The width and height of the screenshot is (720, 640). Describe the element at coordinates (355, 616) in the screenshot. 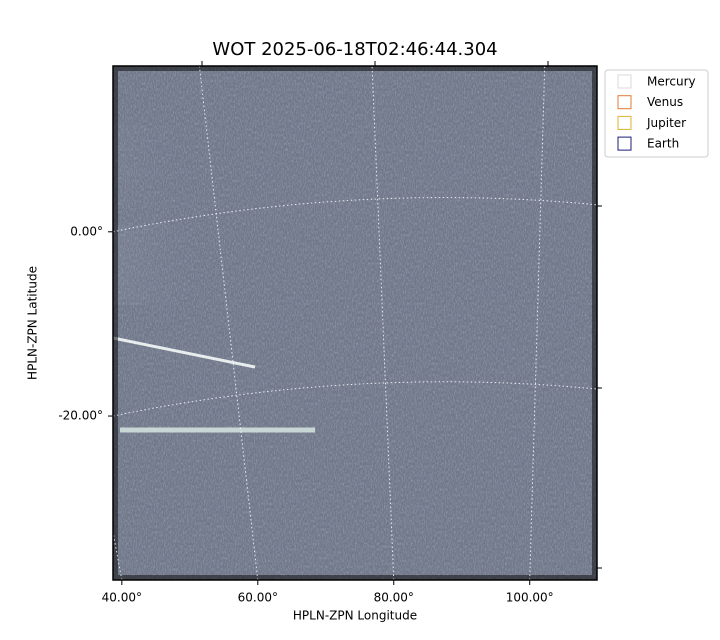

I see `x-axis-label: HPLN-ZPN Longitude` at that location.